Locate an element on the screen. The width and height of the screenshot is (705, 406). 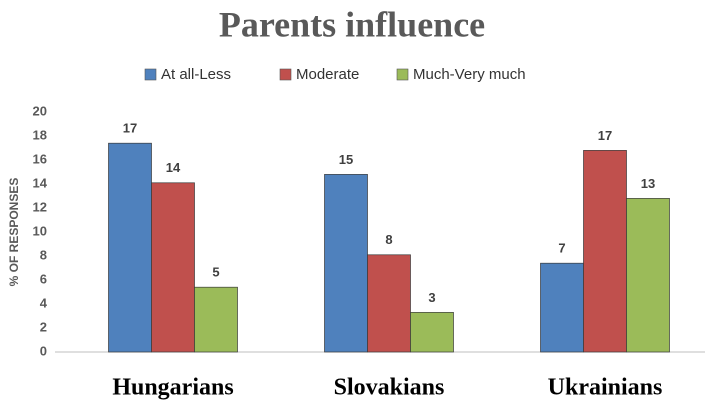
y-tick-label: 2 is located at coordinates (43, 326).